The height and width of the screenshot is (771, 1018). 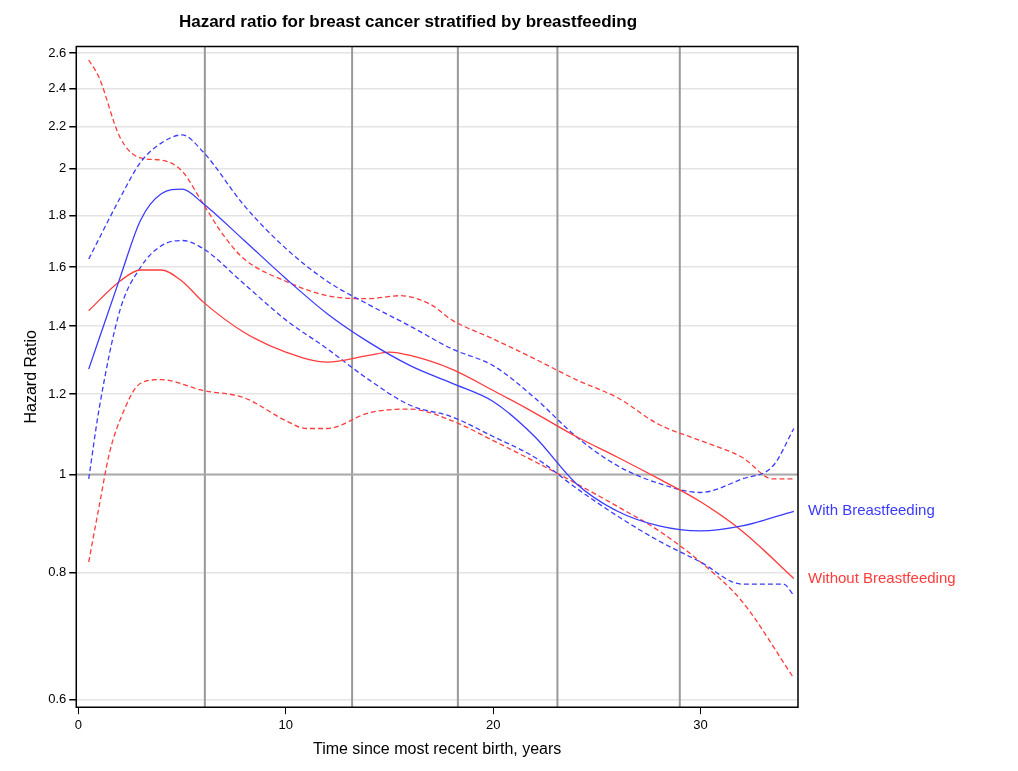 I want to click on y-tick-label: 2.6, so click(x=57, y=52).